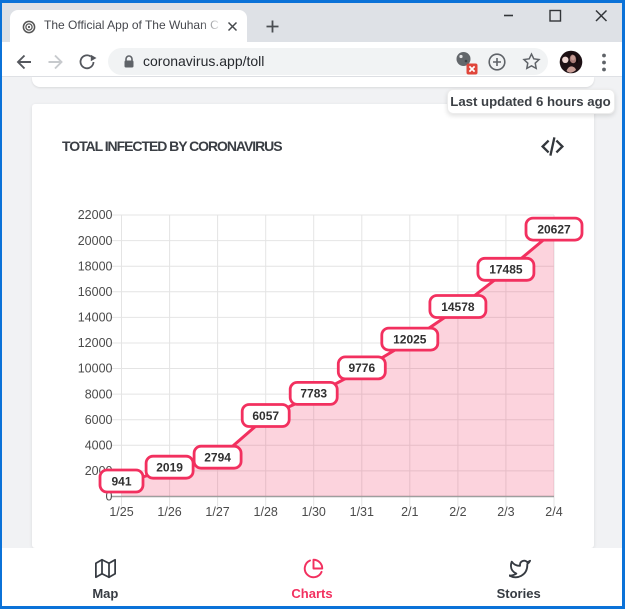 The image size is (625, 610). Describe the element at coordinates (361, 368) in the screenshot. I see `svg-text: 9776` at that location.